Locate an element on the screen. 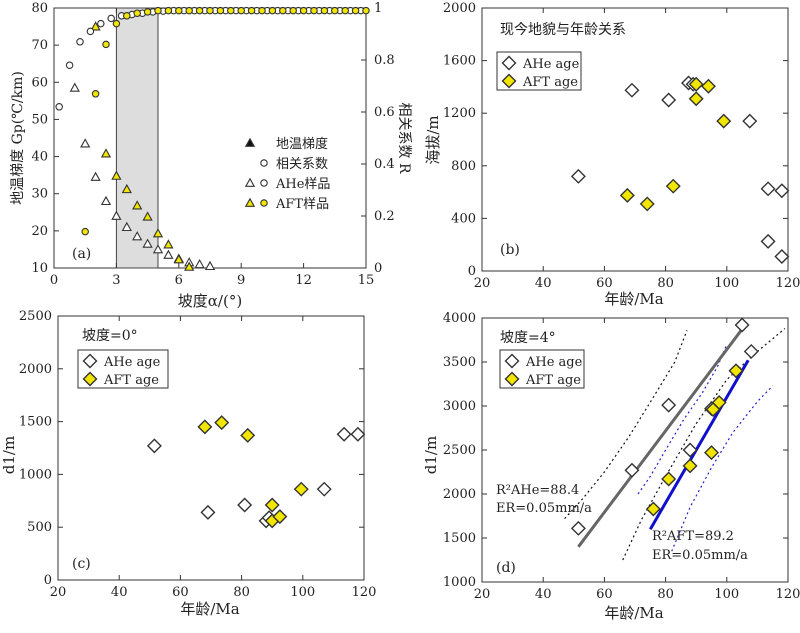  panel-c-legend-label: AHe age is located at coordinates (132, 362).